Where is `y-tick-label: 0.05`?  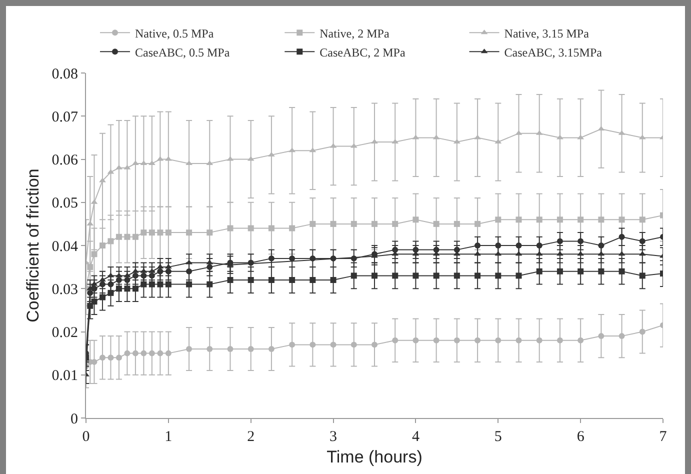 y-tick-label: 0.05 is located at coordinates (65, 204).